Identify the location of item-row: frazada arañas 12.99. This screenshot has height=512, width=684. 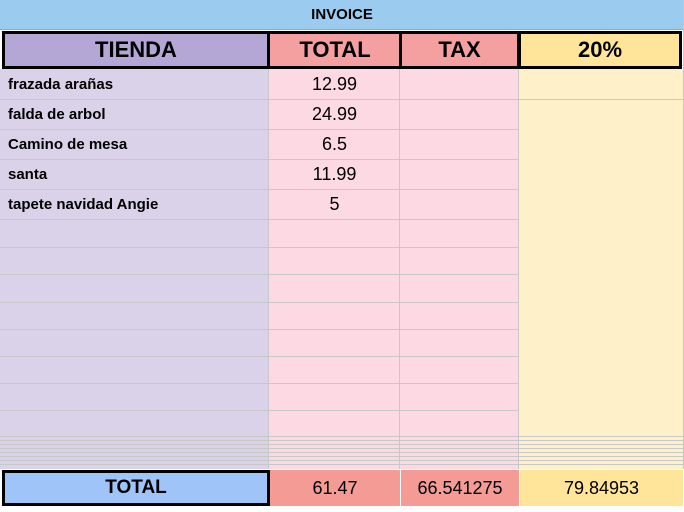
(259, 84).